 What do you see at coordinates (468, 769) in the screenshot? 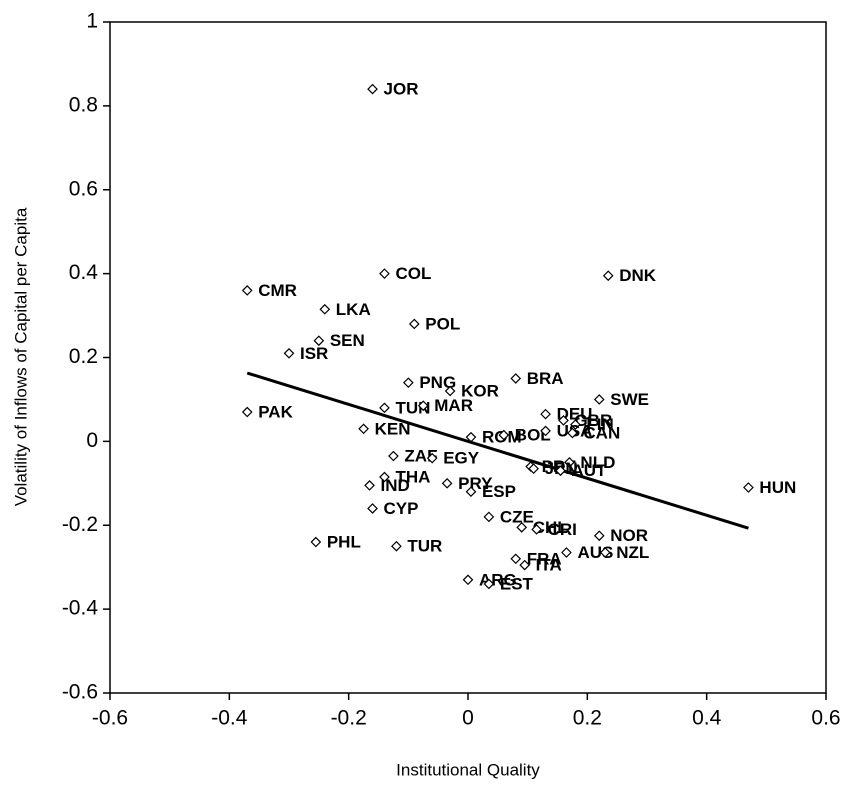
I see `x-axis-label: Institutional Quality` at bounding box center [468, 769].